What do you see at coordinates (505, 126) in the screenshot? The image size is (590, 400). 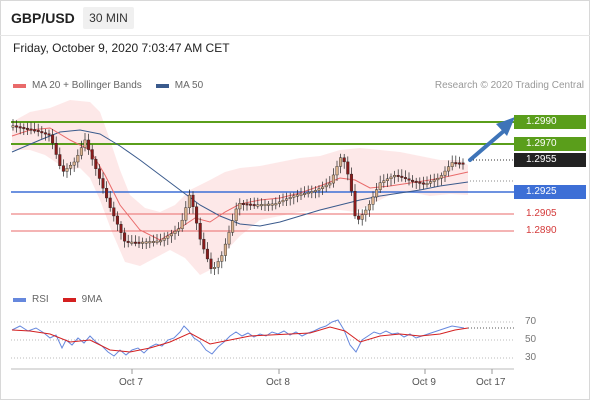 I see `forecast-arrow-head` at bounding box center [505, 126].